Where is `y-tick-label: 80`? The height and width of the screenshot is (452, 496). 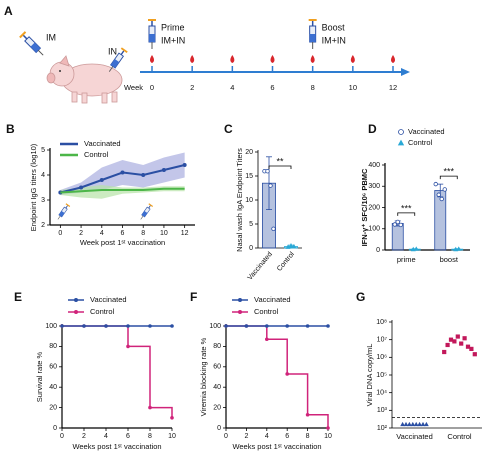 y-tick-label: 80 is located at coordinates (217, 346).